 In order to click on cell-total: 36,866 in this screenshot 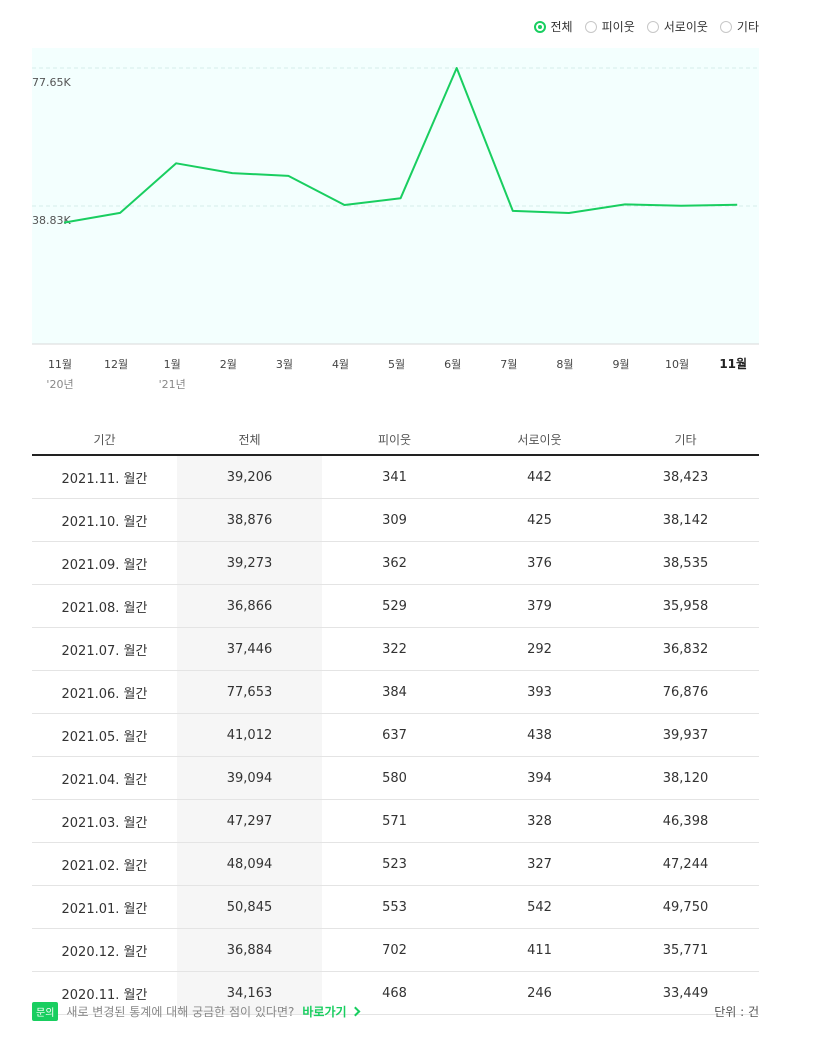, I will do `click(249, 606)`.